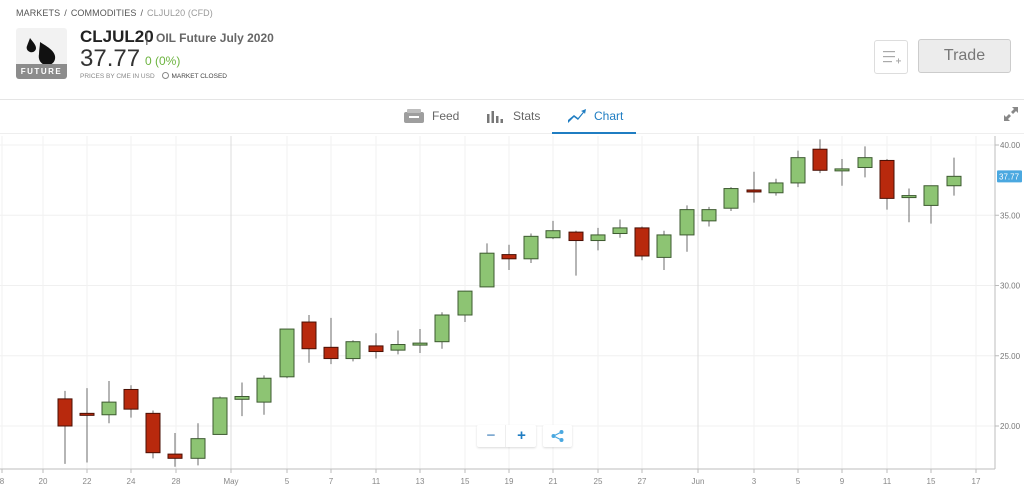 This screenshot has width=1024, height=491. What do you see at coordinates (1009, 176) in the screenshot?
I see `last-price-tag` at bounding box center [1009, 176].